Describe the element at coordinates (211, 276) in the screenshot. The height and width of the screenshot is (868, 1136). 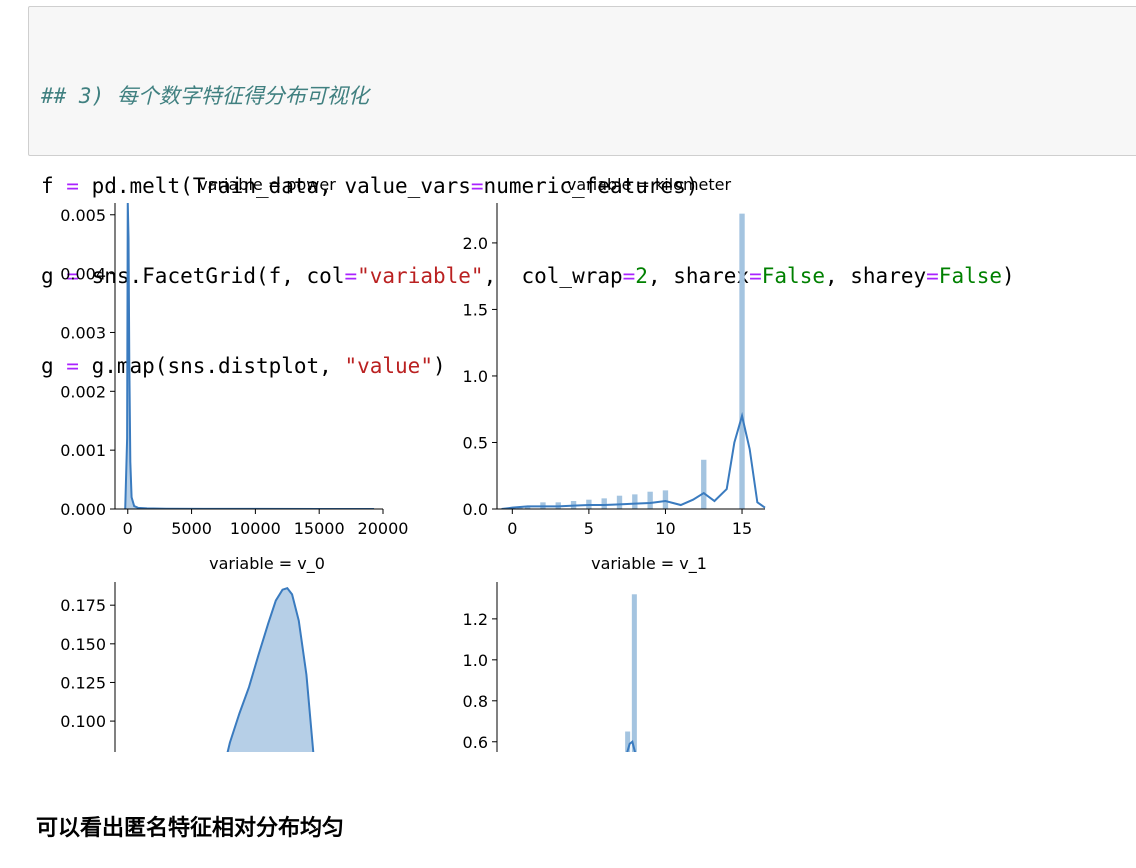
I see `code-token: sns.FacetGrid(f, col` at that location.